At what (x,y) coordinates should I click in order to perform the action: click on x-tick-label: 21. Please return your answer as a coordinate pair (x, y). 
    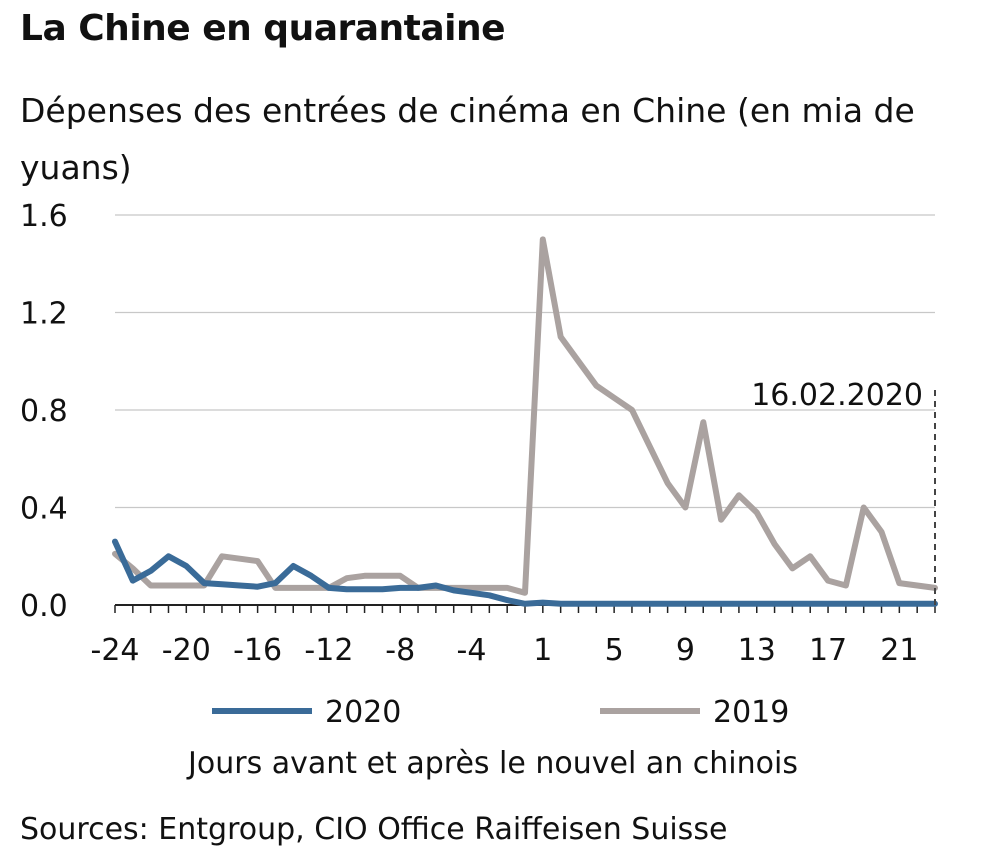
    Looking at the image, I should click on (899, 650).